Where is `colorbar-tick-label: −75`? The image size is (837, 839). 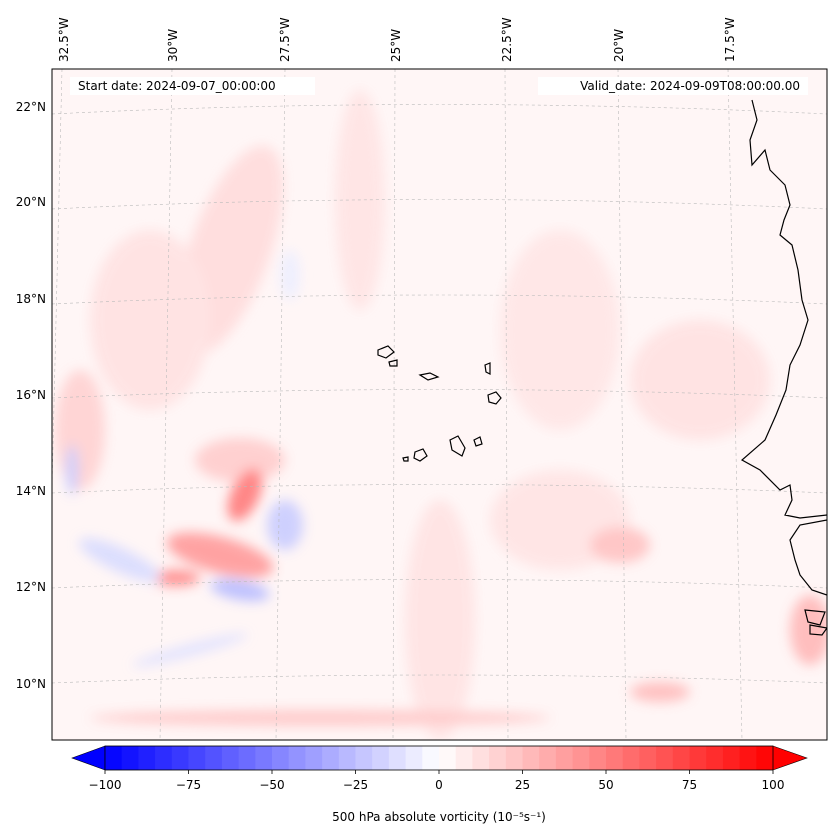
colorbar-tick-label: −75 is located at coordinates (188, 785).